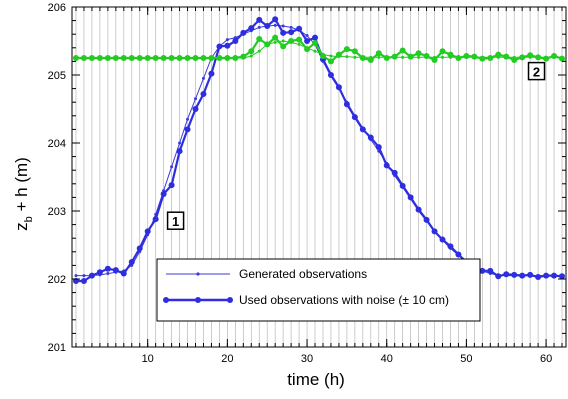 The image size is (568, 399). Describe the element at coordinates (57, 144) in the screenshot. I see `y-tick-label: 204` at that location.